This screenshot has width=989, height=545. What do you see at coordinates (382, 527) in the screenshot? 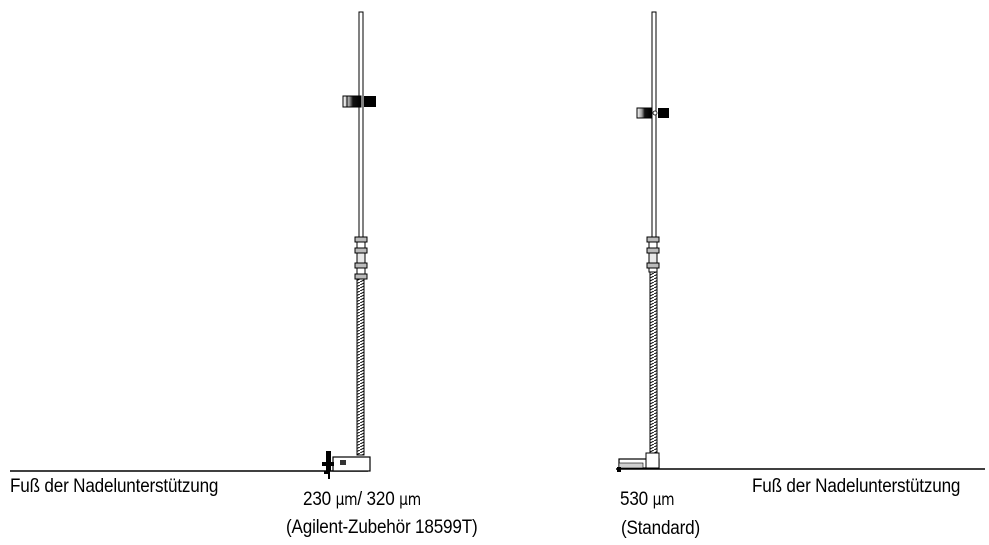
I see `left-note-label: (Agilent-Zubehör 18599T)` at bounding box center [382, 527].